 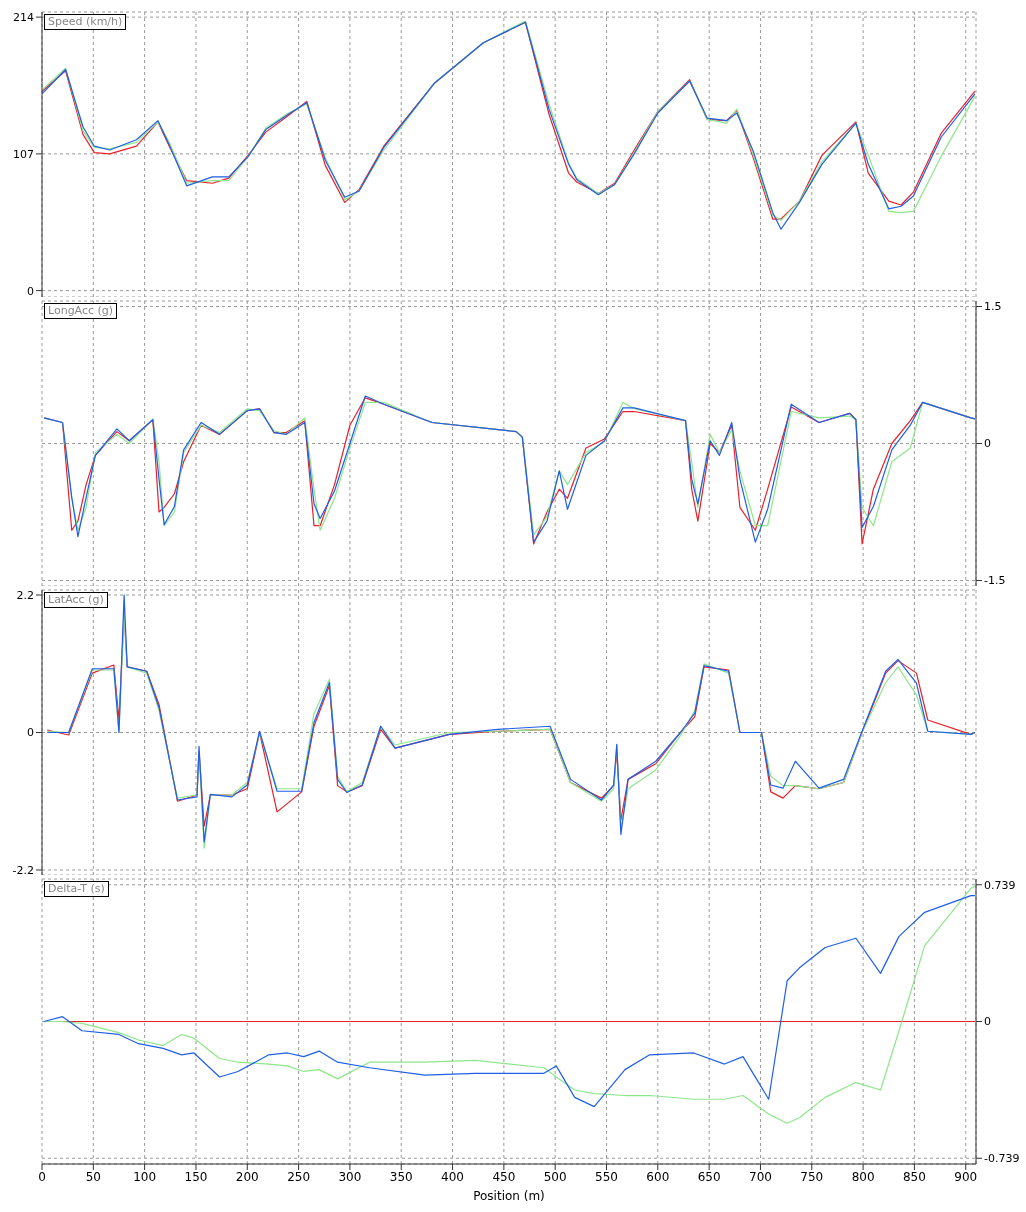 I want to click on x-tick-label: 350, so click(x=401, y=1176).